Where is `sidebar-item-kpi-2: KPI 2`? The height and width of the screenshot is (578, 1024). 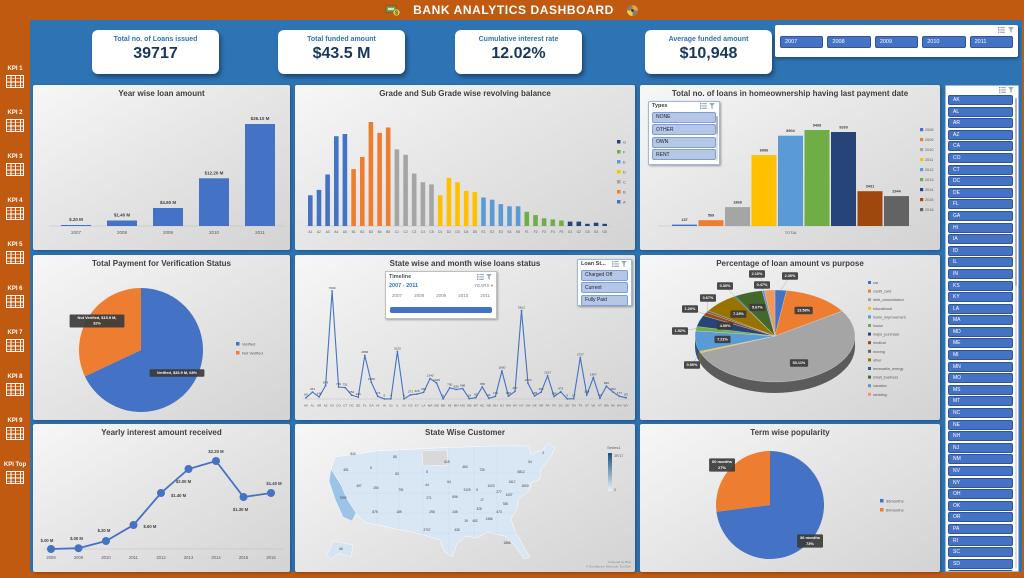
sidebar-item-kpi-2: KPI 2 is located at coordinates (15, 121).